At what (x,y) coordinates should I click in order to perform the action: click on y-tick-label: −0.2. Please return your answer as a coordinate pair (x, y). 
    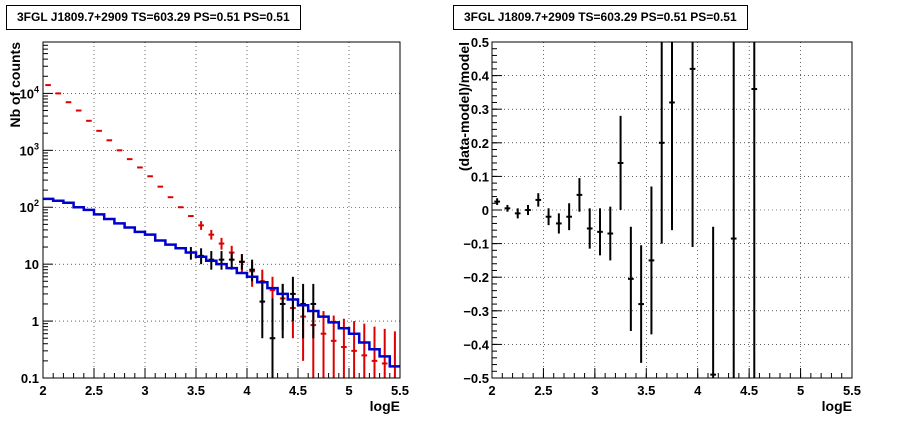
    Looking at the image, I should click on (476, 277).